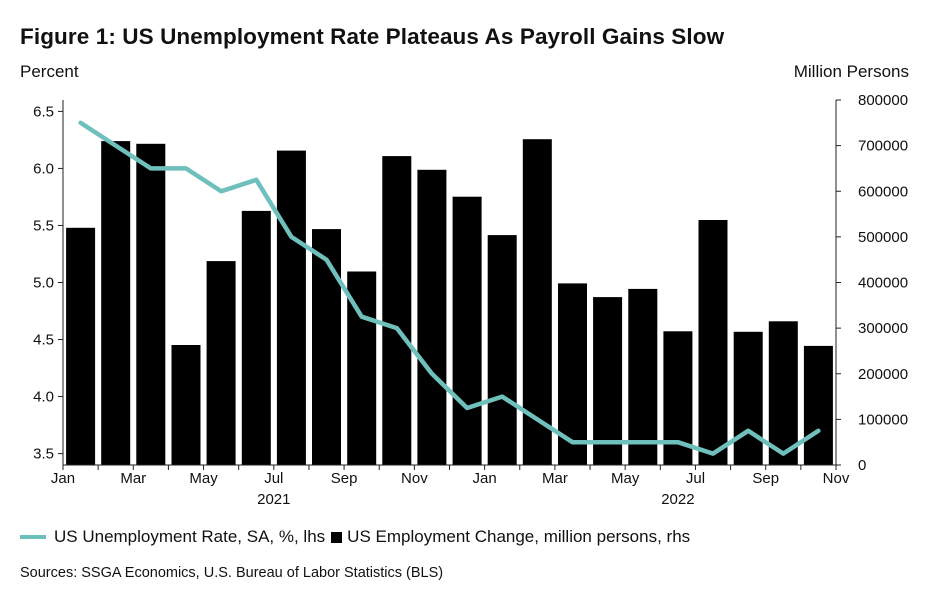 The image size is (942, 594). Describe the element at coordinates (43, 225) in the screenshot. I see `left-tick-label: 5.5` at that location.